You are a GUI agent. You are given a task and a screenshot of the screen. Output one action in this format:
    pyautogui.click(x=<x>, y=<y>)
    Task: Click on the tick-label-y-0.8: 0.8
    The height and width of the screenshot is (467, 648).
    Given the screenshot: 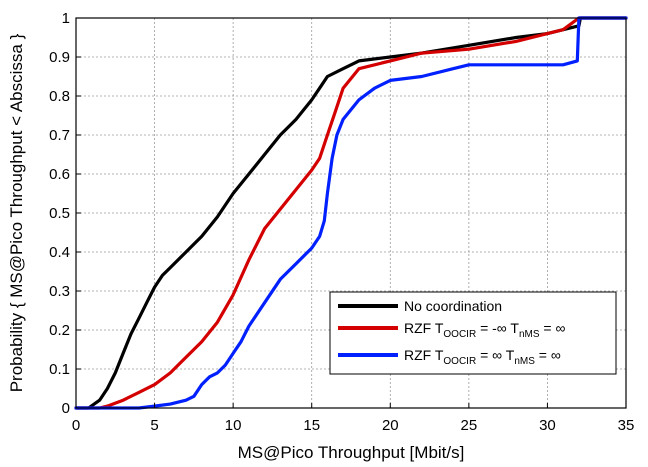 What is the action you would take?
    pyautogui.click(x=59, y=96)
    